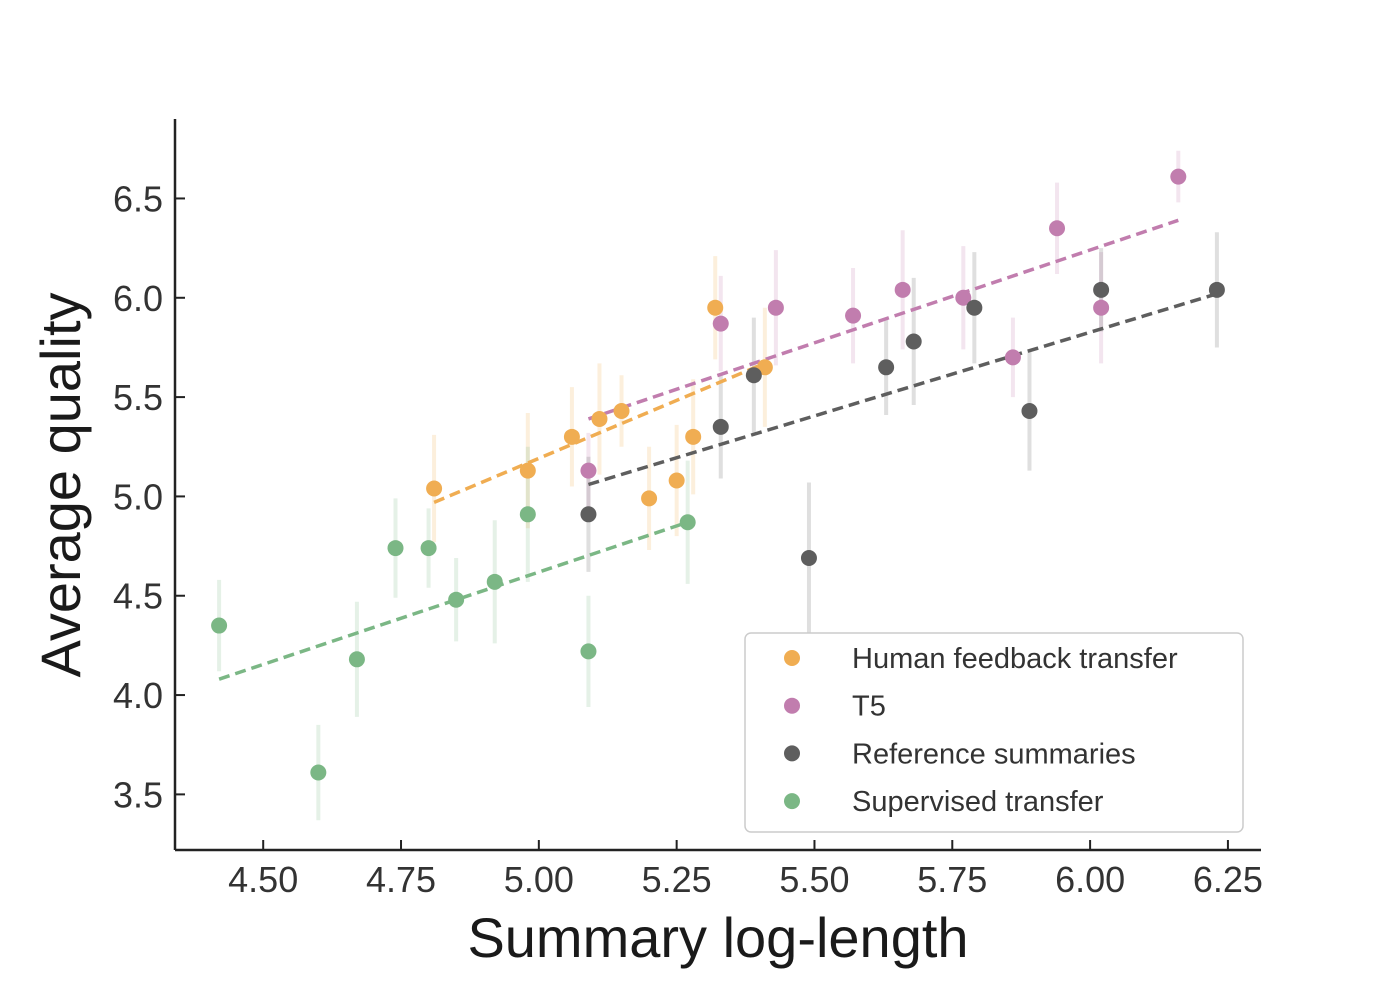 The image size is (1400, 1000). Describe the element at coordinates (138, 496) in the screenshot. I see `y-tick-label: 5.0` at that location.